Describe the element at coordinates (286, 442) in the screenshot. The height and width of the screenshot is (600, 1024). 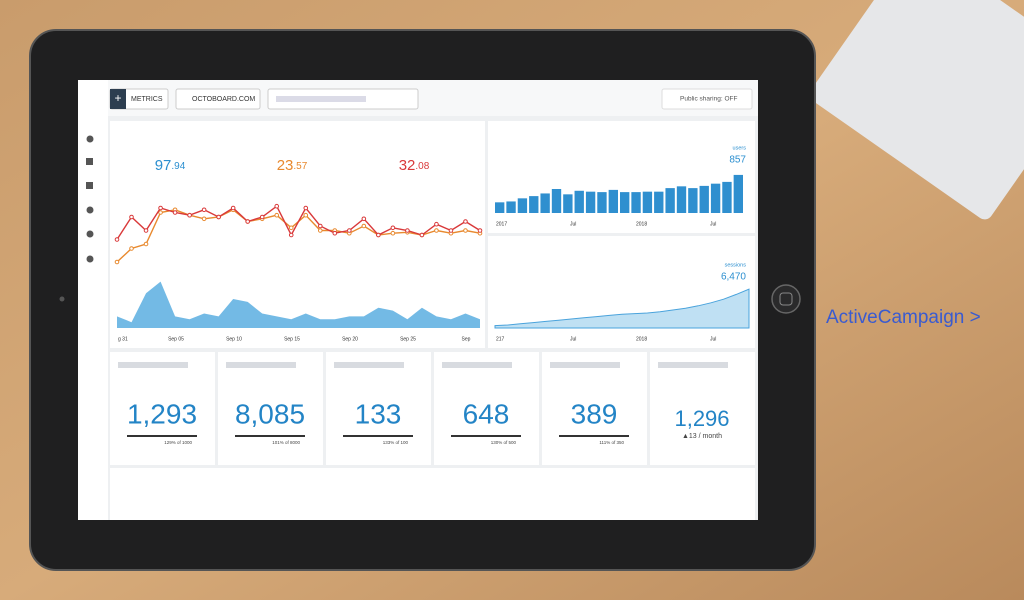
I see `tile-note: 101% of 8000` at that location.